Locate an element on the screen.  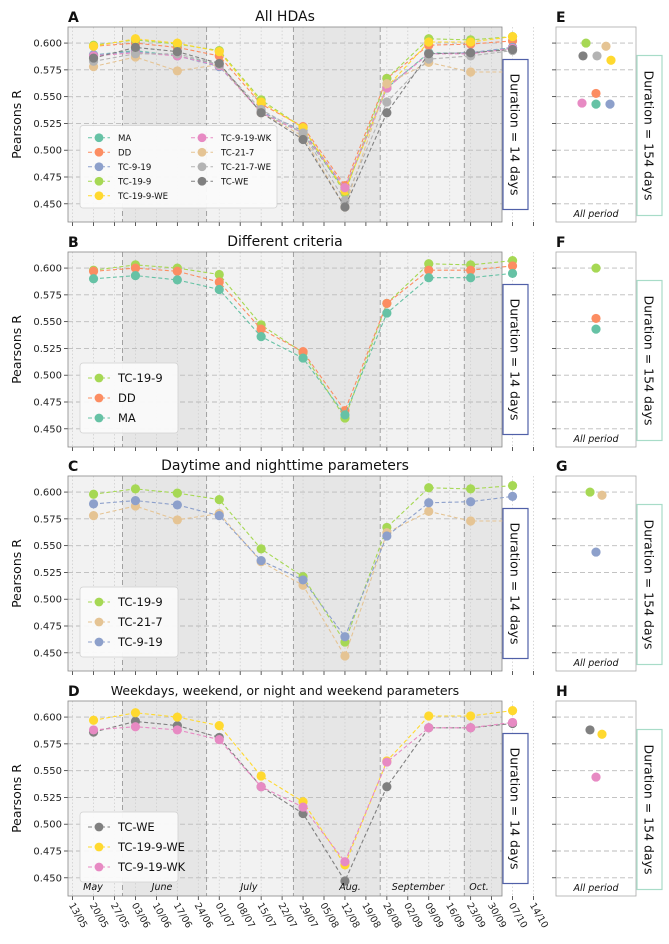
series-ma is located at coordinates (303, 344).